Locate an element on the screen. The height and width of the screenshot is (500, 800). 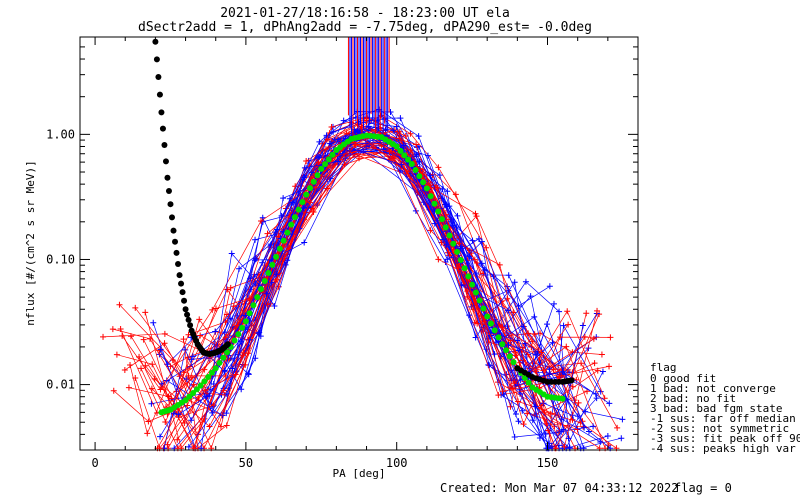
legend-entry: -3 sus: fit peak off 90 is located at coordinates (725, 438).